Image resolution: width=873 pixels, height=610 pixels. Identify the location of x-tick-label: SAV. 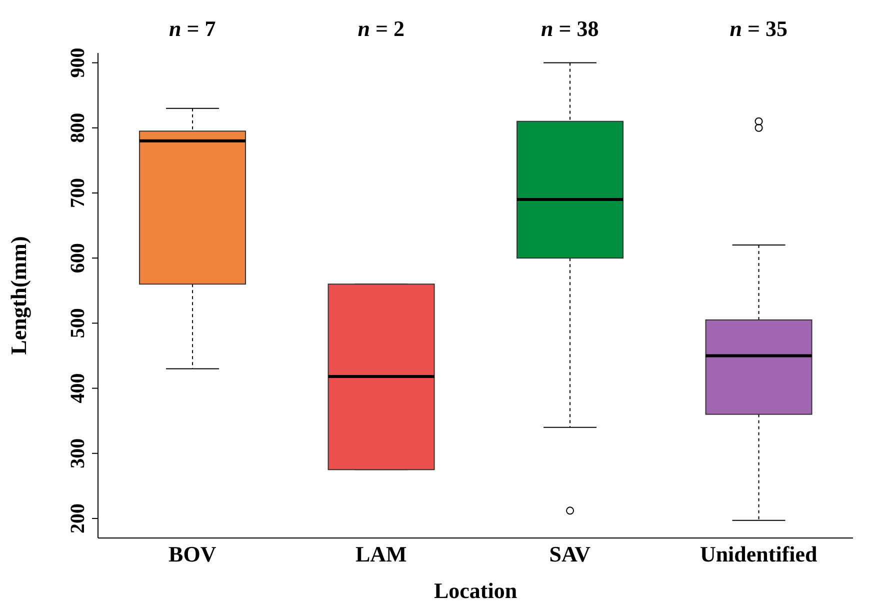
(570, 554).